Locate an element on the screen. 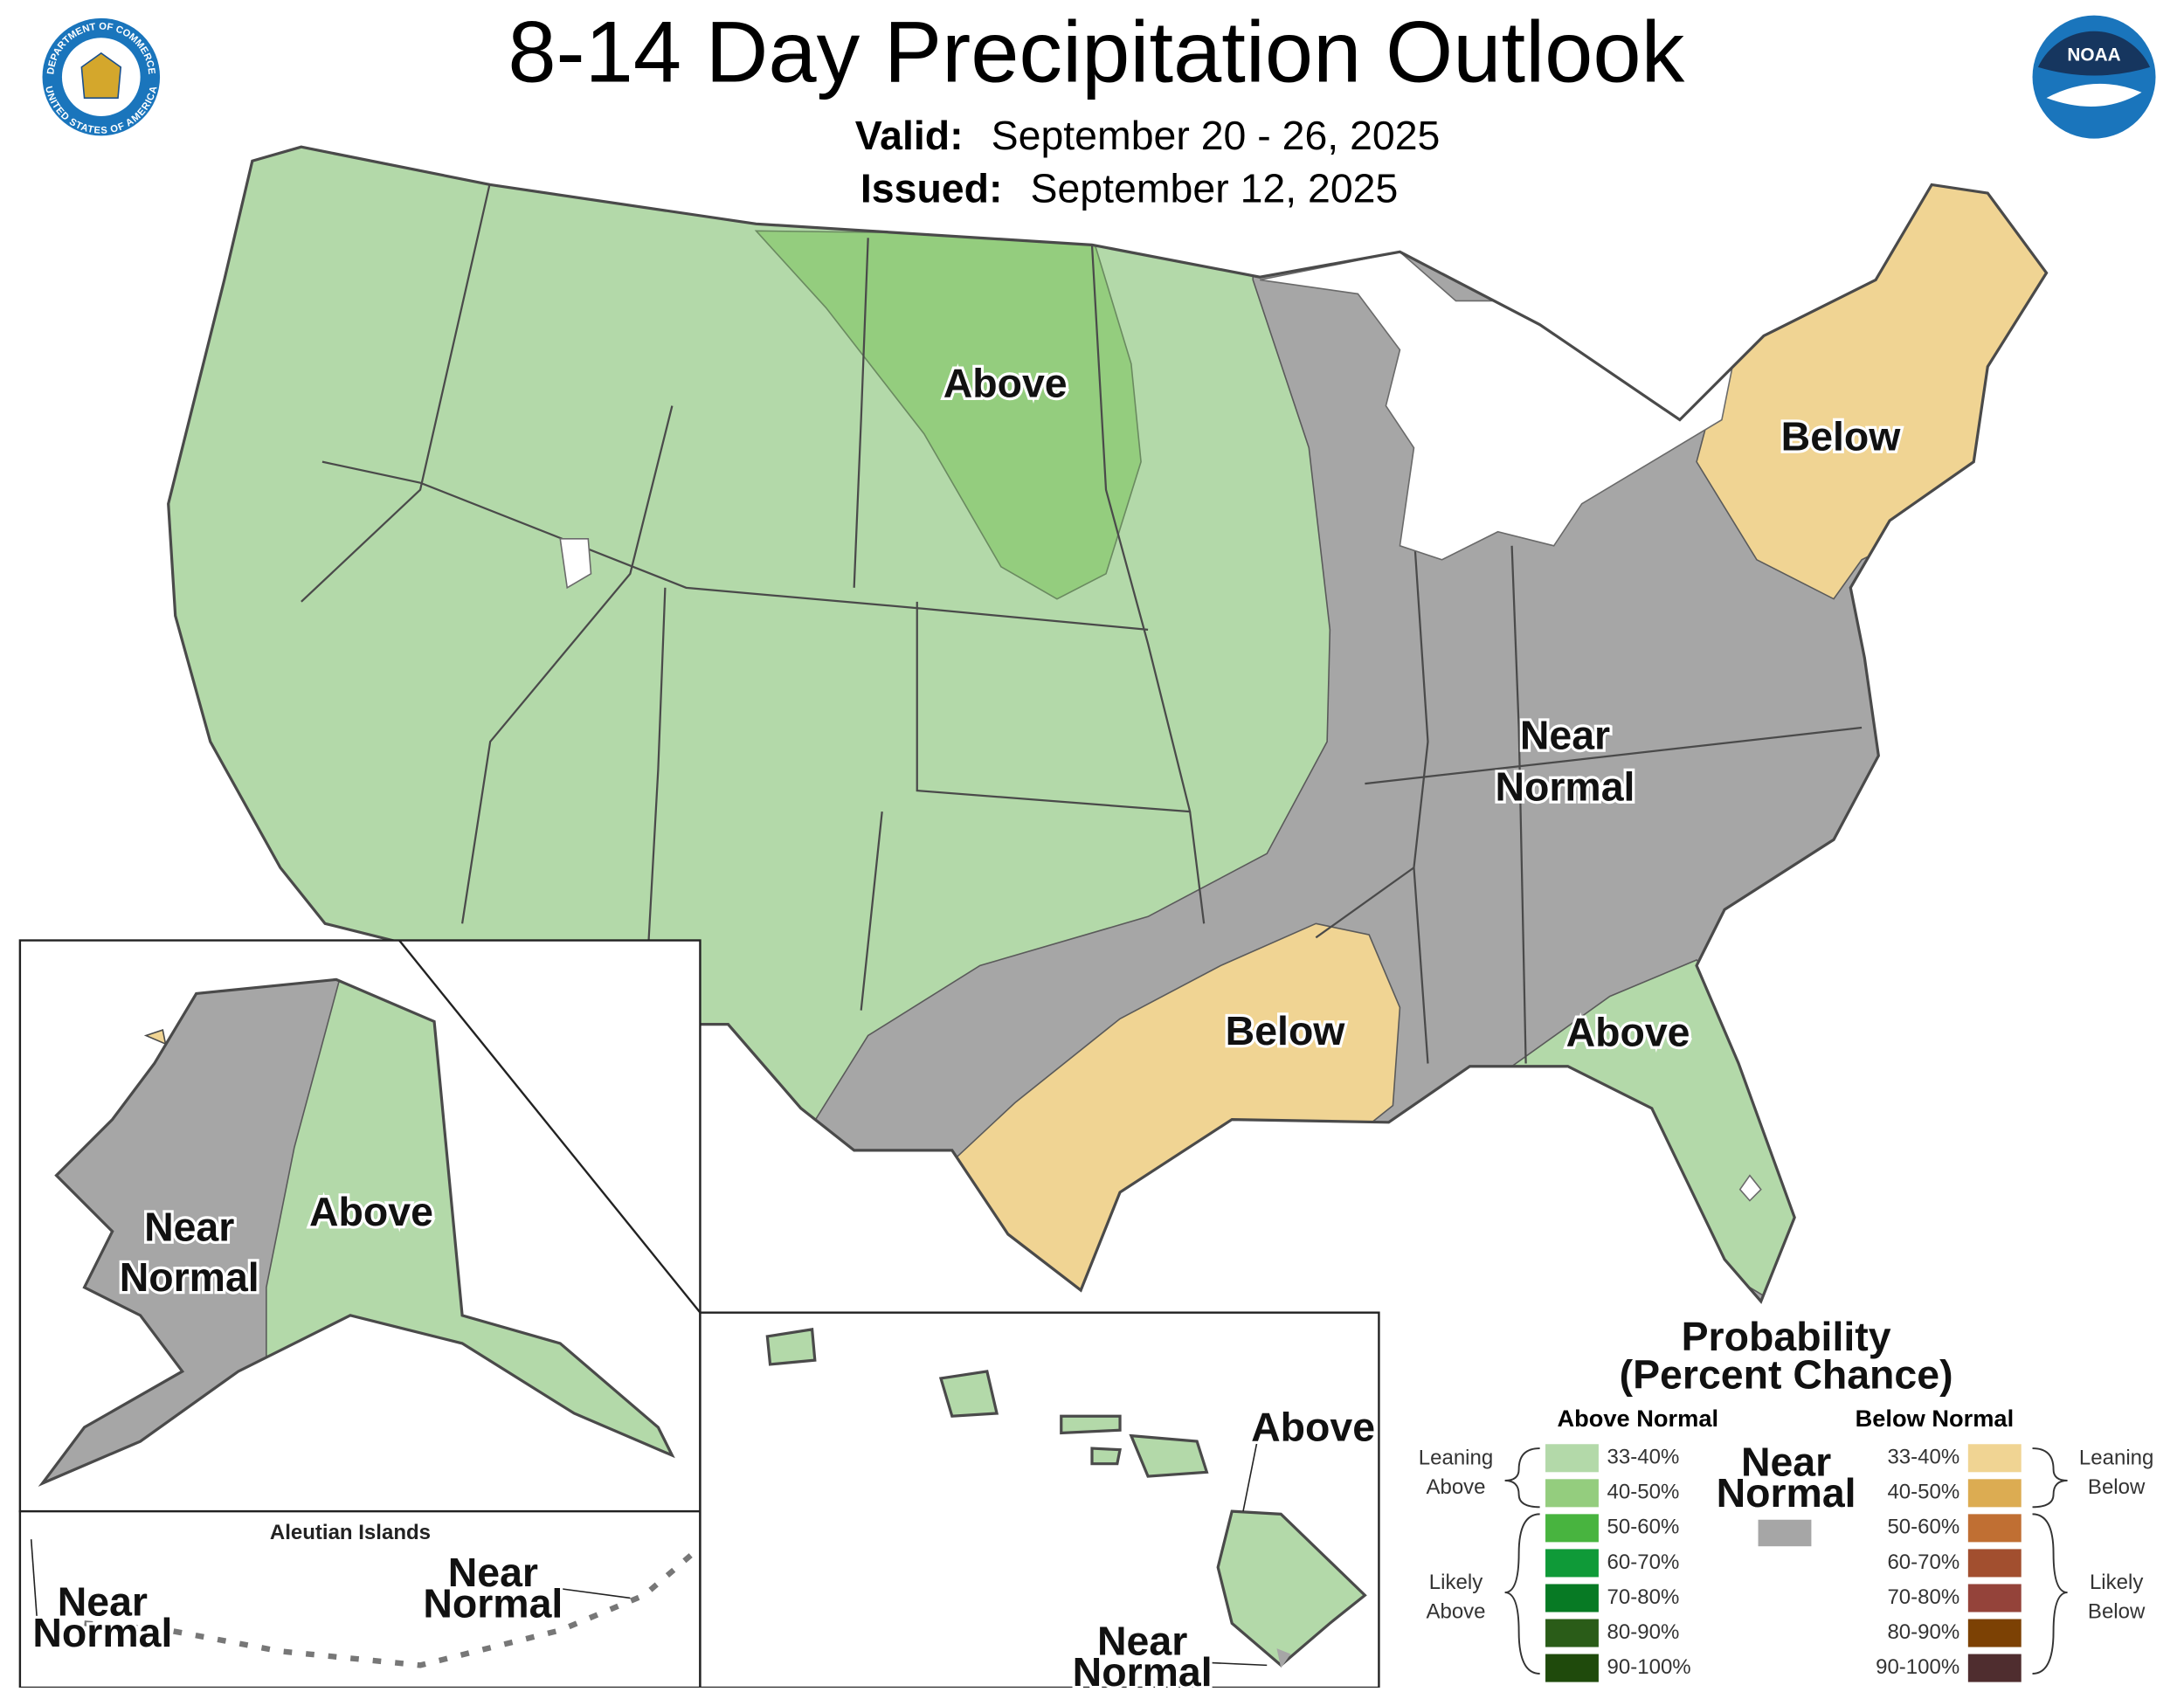 Image resolution: width=2184 pixels, height=1692 pixels. noaa-logo: NOAA is located at coordinates (2094, 77).